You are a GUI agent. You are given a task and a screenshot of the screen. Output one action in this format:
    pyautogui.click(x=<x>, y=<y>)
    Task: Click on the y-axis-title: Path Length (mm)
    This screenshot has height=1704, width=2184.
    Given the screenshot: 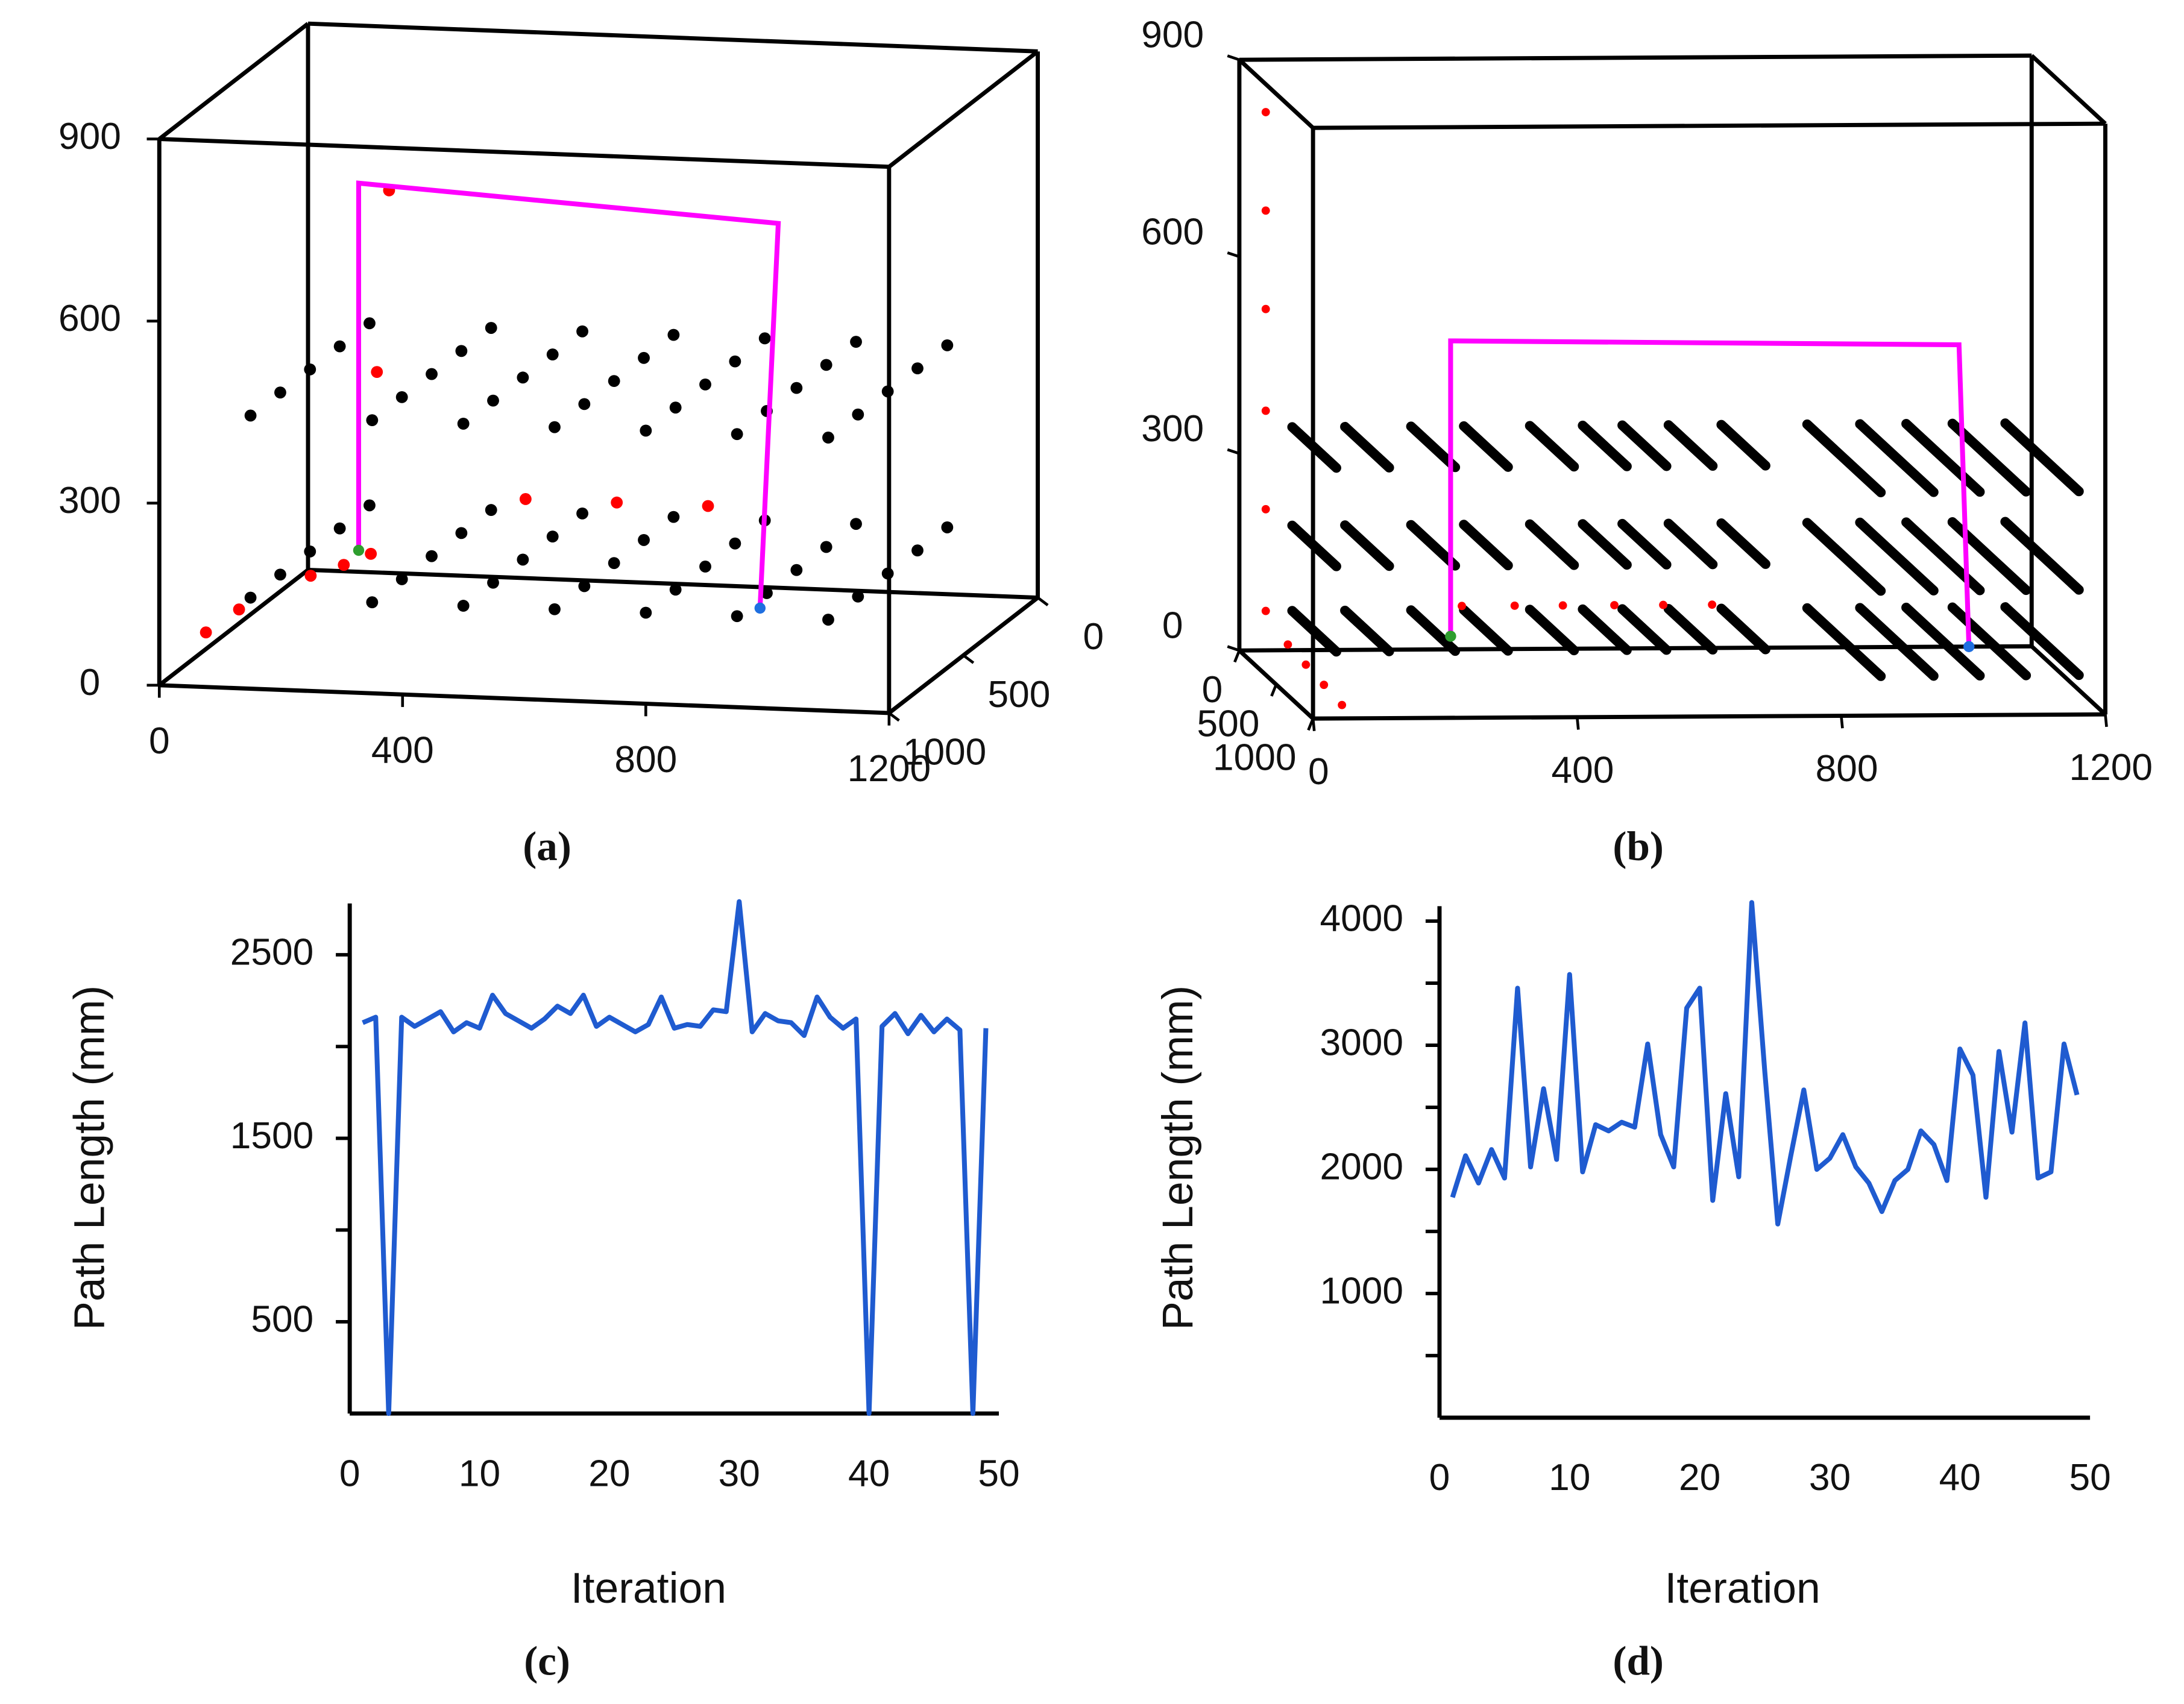 What is the action you would take?
    pyautogui.click(x=89, y=1158)
    